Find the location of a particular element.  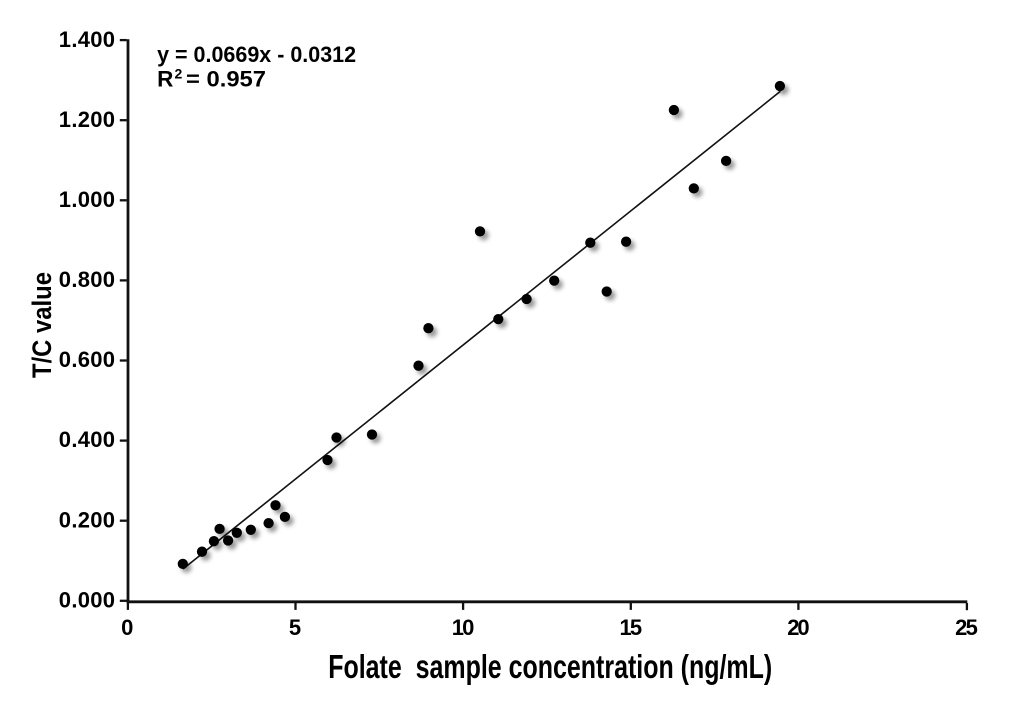

svg-text: 1.200 is located at coordinates (87, 119).